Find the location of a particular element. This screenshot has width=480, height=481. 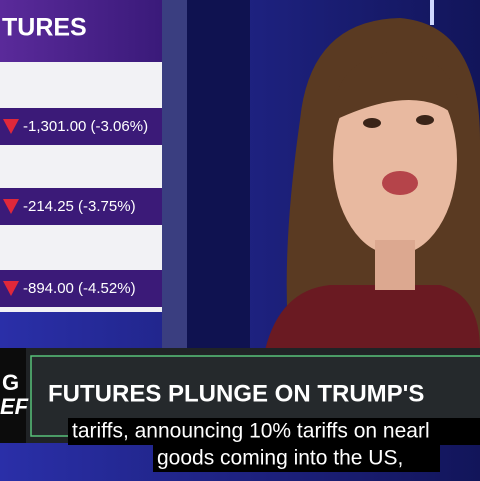

studio-pillar is located at coordinates (217, 175).